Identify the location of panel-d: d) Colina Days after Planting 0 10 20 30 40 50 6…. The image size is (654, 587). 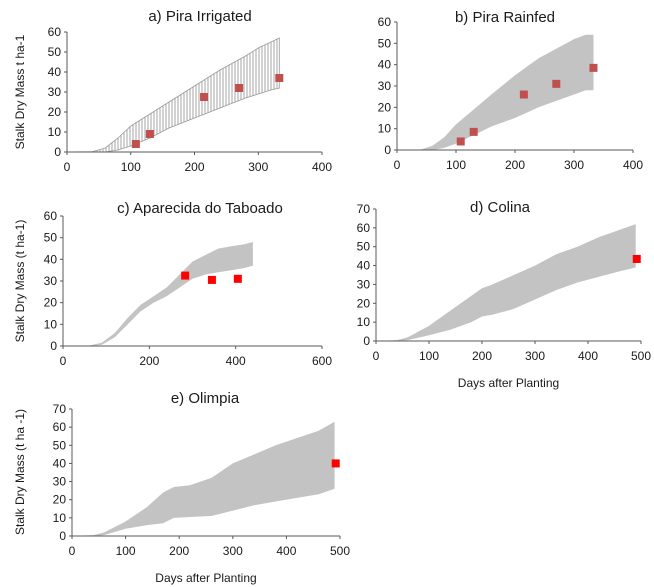
(504, 294).